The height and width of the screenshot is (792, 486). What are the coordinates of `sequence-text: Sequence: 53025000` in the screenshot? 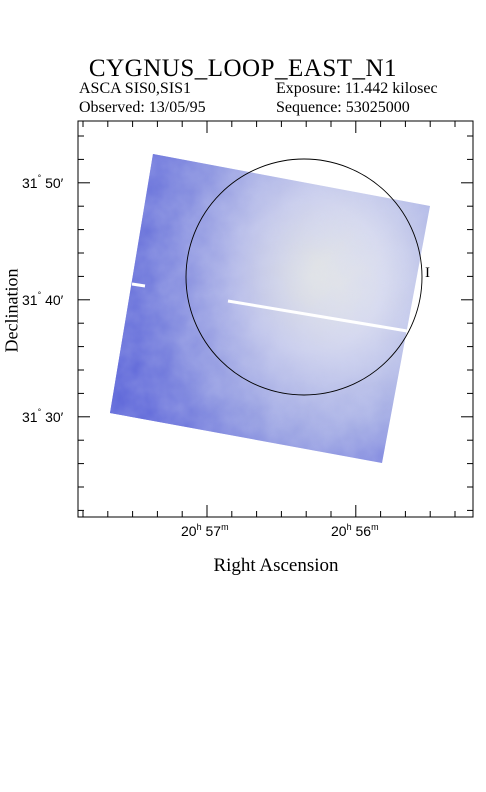 It's located at (343, 107).